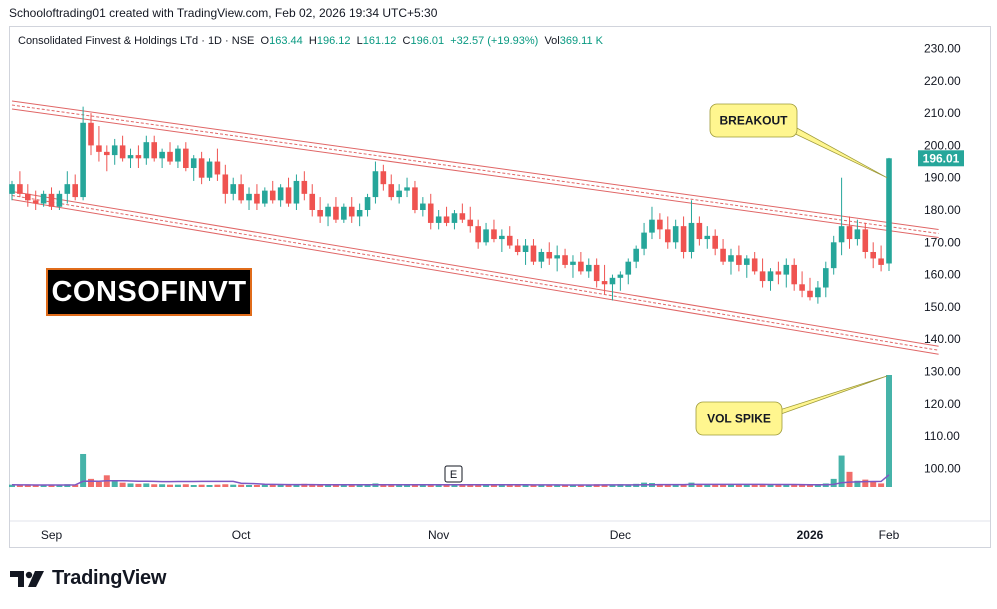 The image size is (997, 609). What do you see at coordinates (810, 535) in the screenshot?
I see `x-axis-tick-label: 2026` at bounding box center [810, 535].